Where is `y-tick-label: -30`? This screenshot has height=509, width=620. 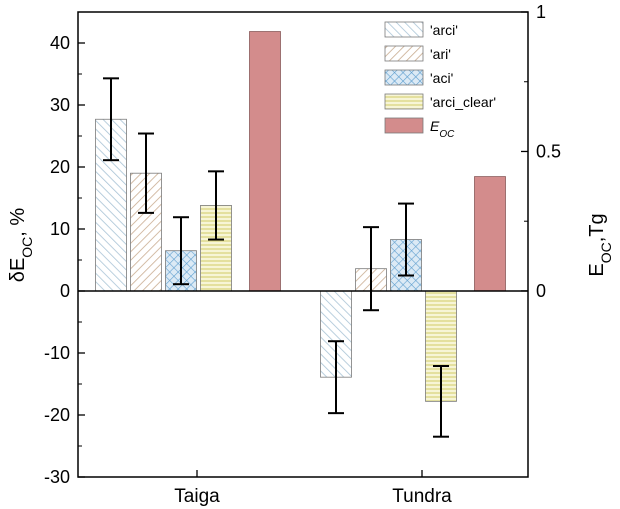
y-tick-label: -30 is located at coordinates (57, 477).